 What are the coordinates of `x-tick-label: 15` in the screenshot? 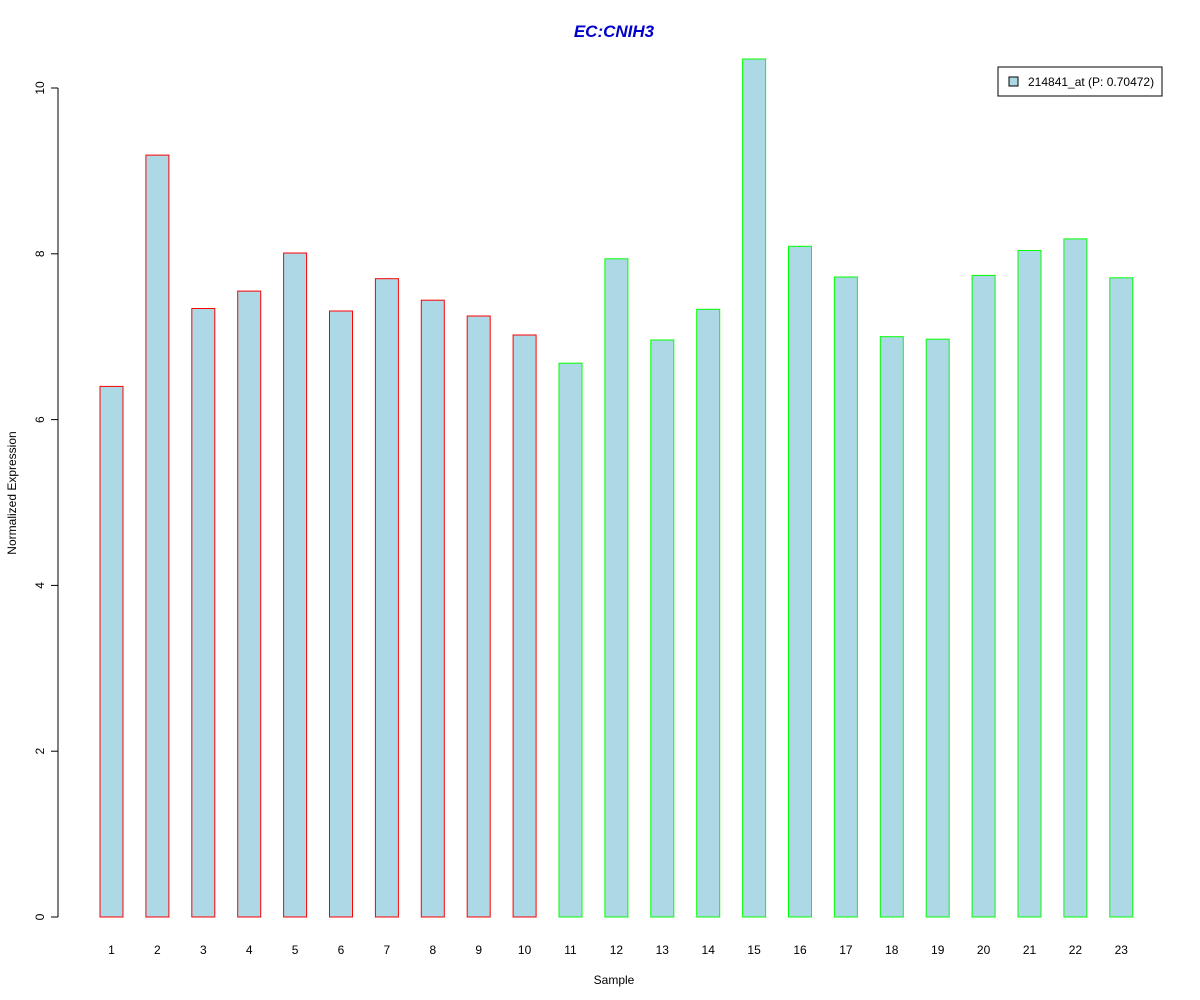 It's located at (754, 950).